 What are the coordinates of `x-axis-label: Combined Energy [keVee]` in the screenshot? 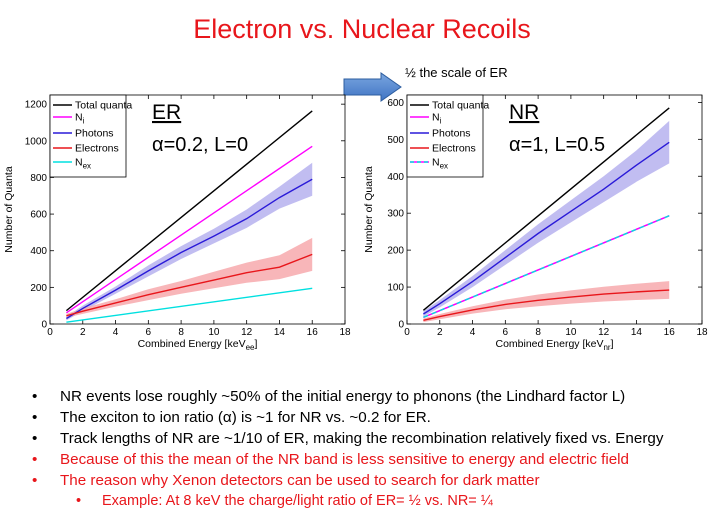 It's located at (198, 345).